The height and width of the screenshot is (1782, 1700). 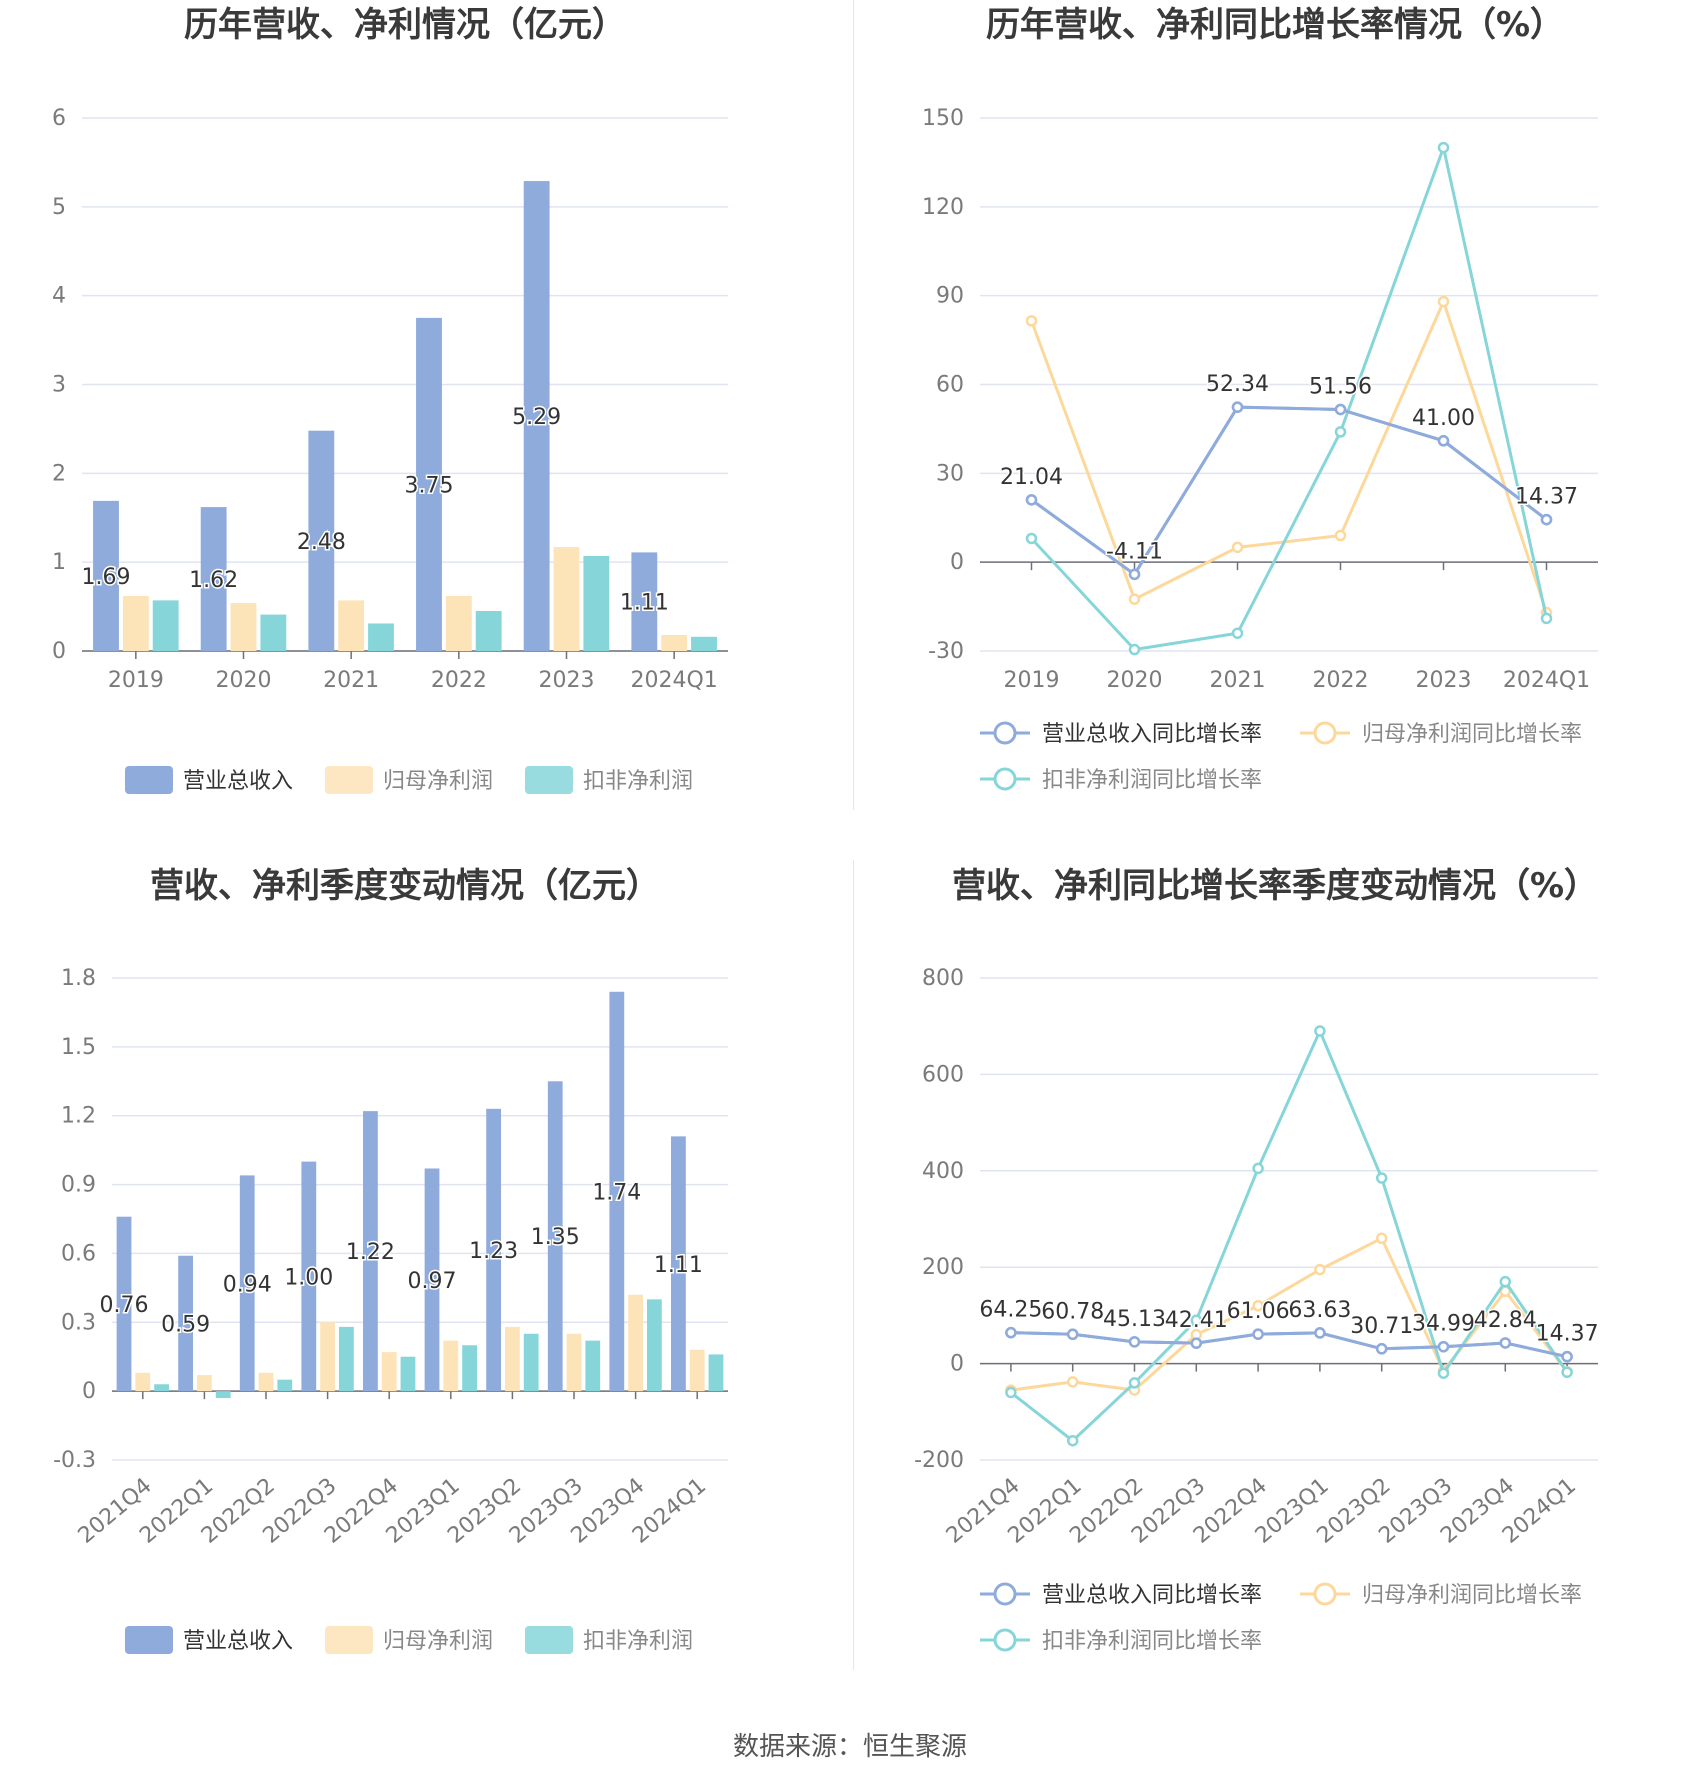 What do you see at coordinates (853, 405) in the screenshot?
I see `panel-divider-top` at bounding box center [853, 405].